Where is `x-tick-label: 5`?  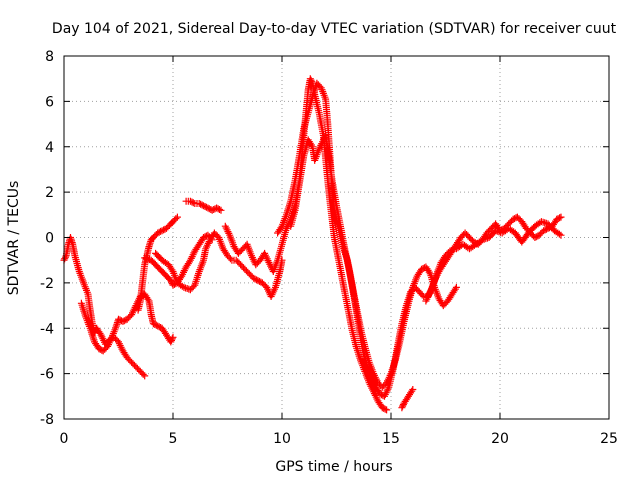 x-tick-label: 5 is located at coordinates (173, 439).